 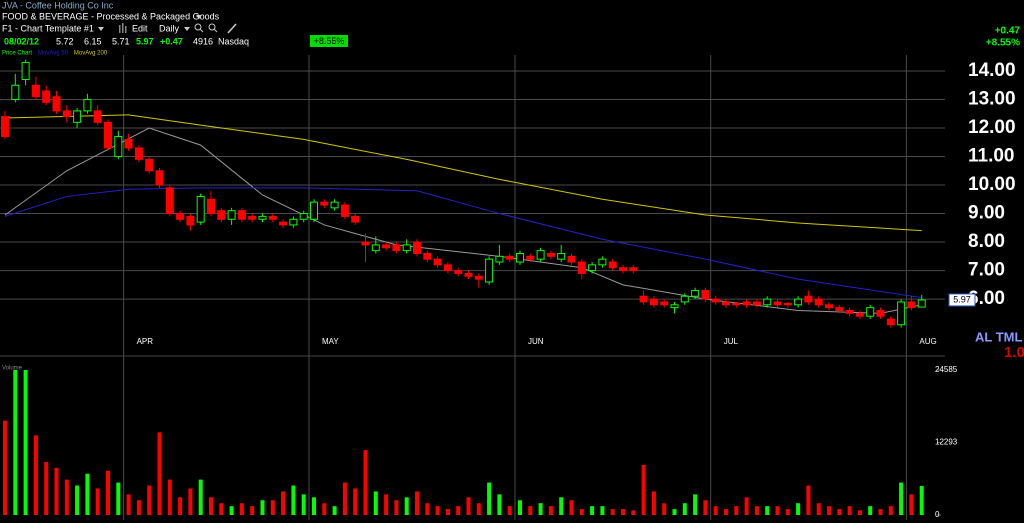 I want to click on legend-entry: Price Chart, so click(x=17, y=54).